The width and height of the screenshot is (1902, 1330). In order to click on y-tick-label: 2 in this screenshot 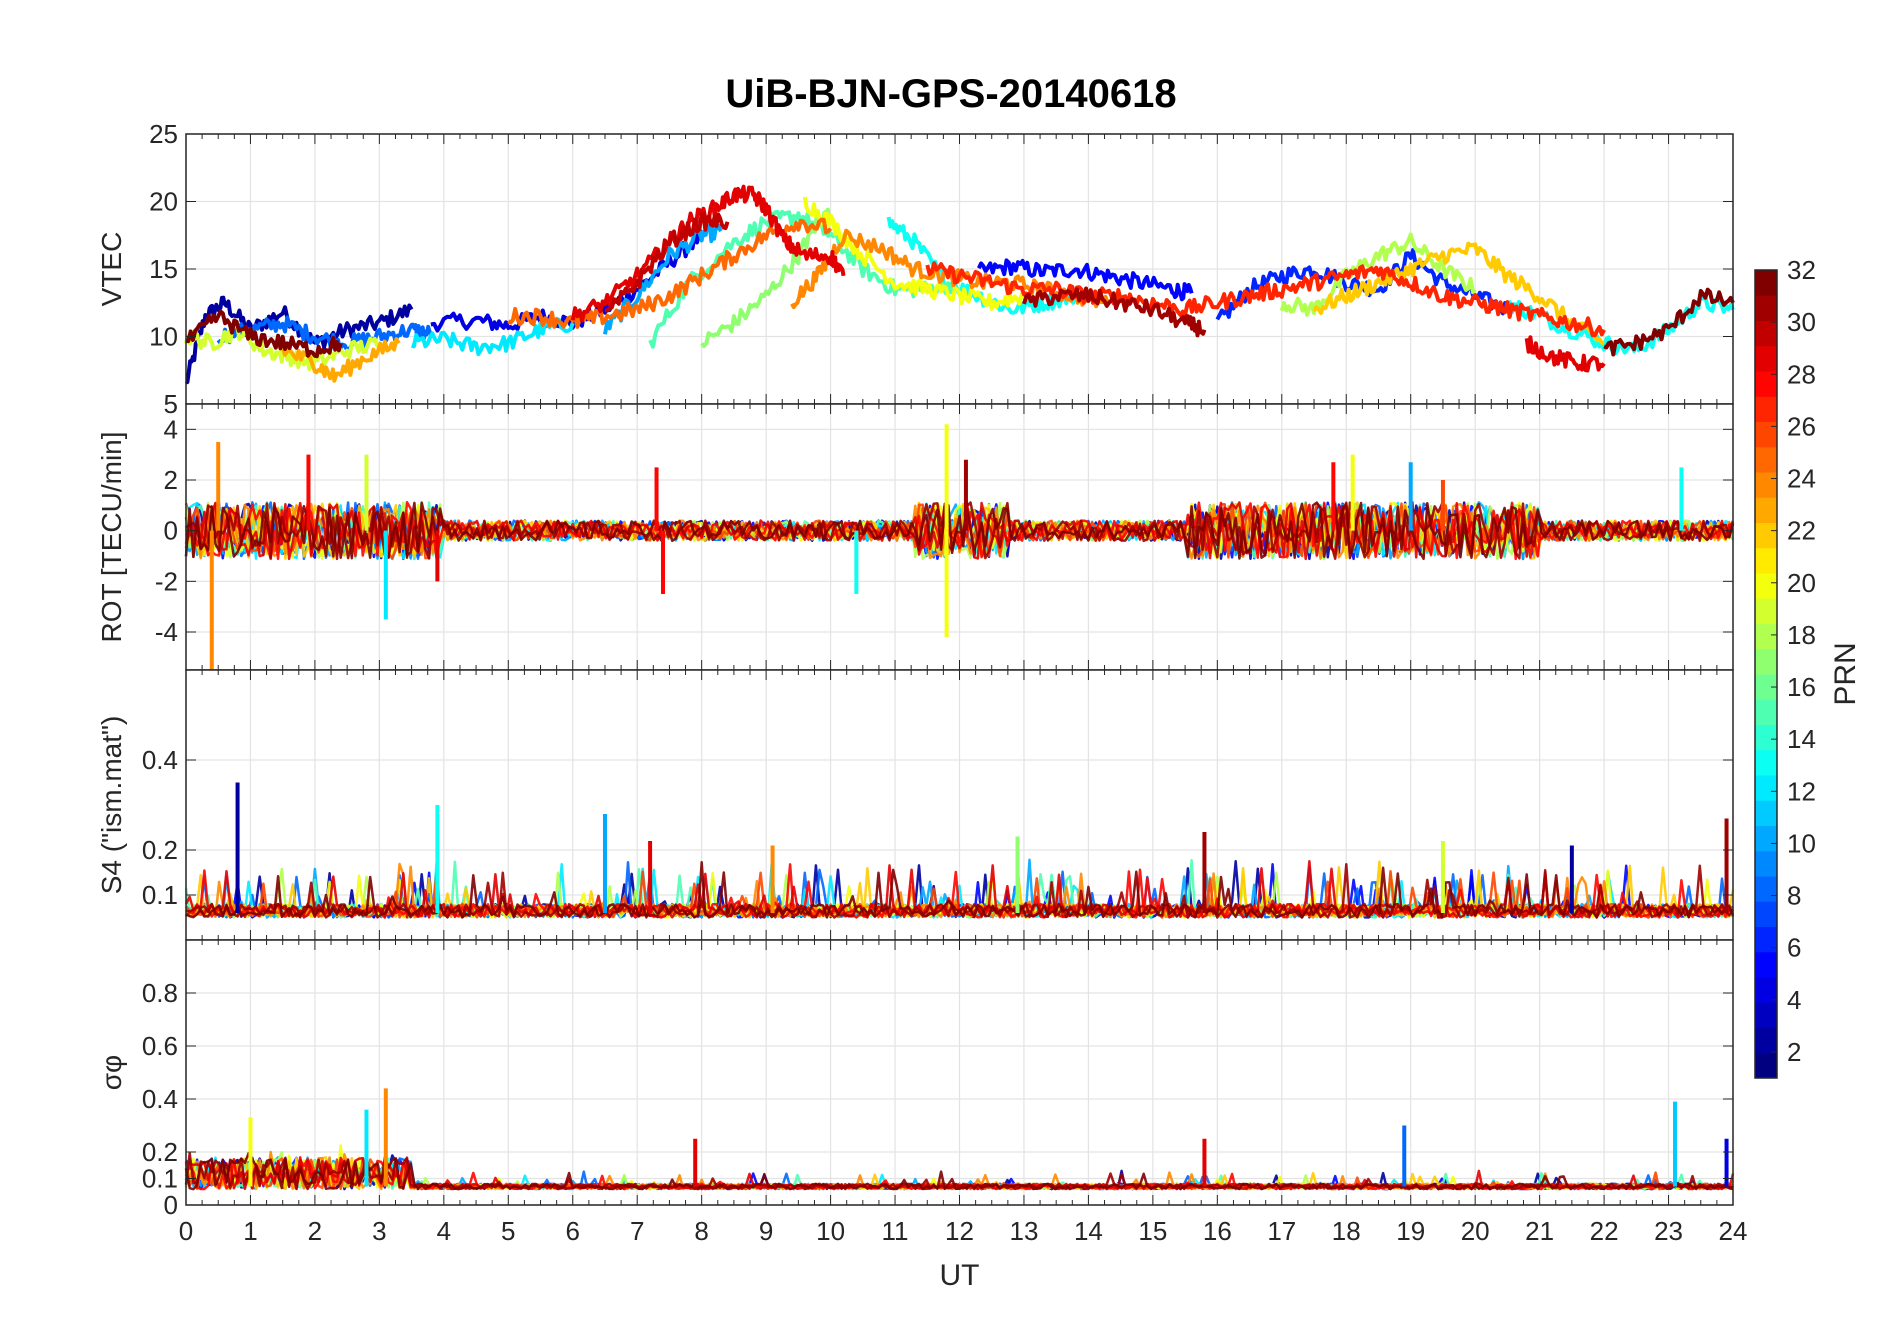, I will do `click(171, 480)`.